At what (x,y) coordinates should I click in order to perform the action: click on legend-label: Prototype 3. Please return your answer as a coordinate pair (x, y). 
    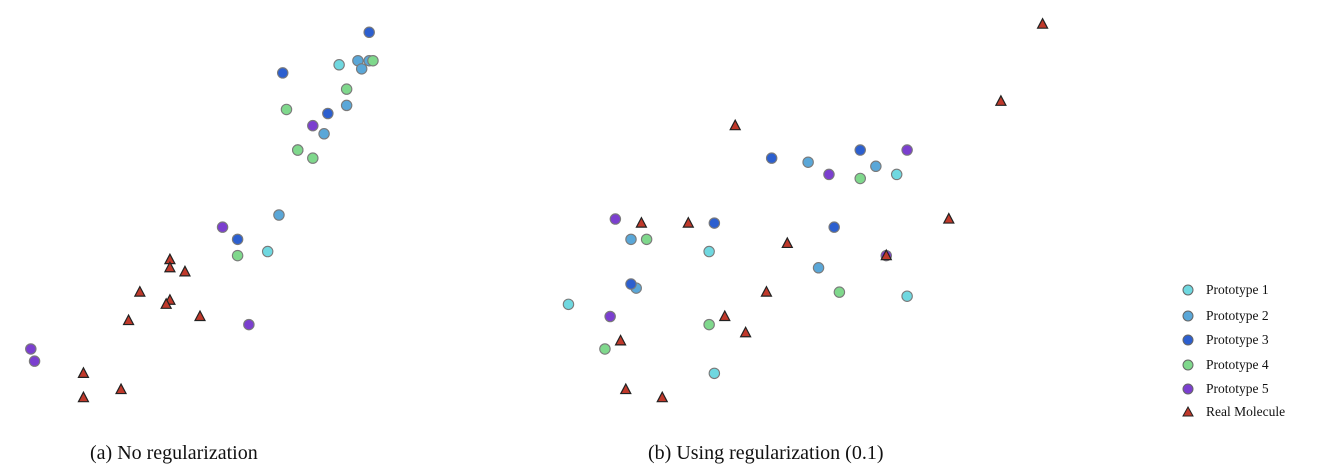
    Looking at the image, I should click on (1237, 339).